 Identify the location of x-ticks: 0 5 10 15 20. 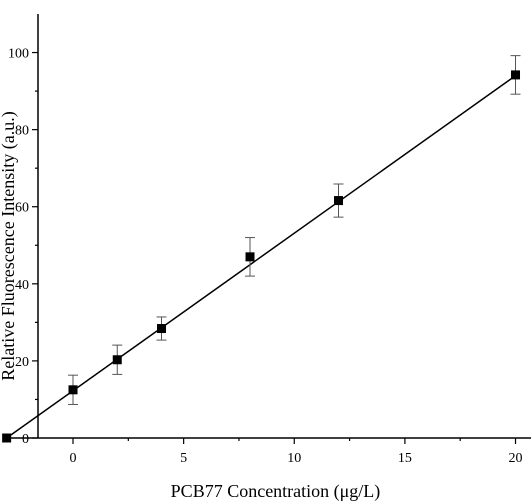
(296, 452).